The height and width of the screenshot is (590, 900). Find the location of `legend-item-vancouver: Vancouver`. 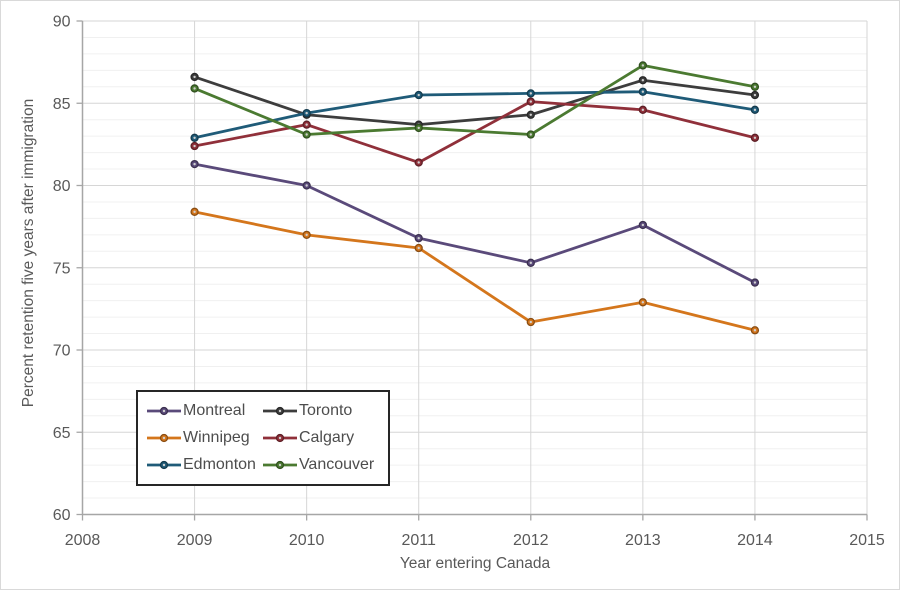

legend-item-vancouver: Vancouver is located at coordinates (318, 465).